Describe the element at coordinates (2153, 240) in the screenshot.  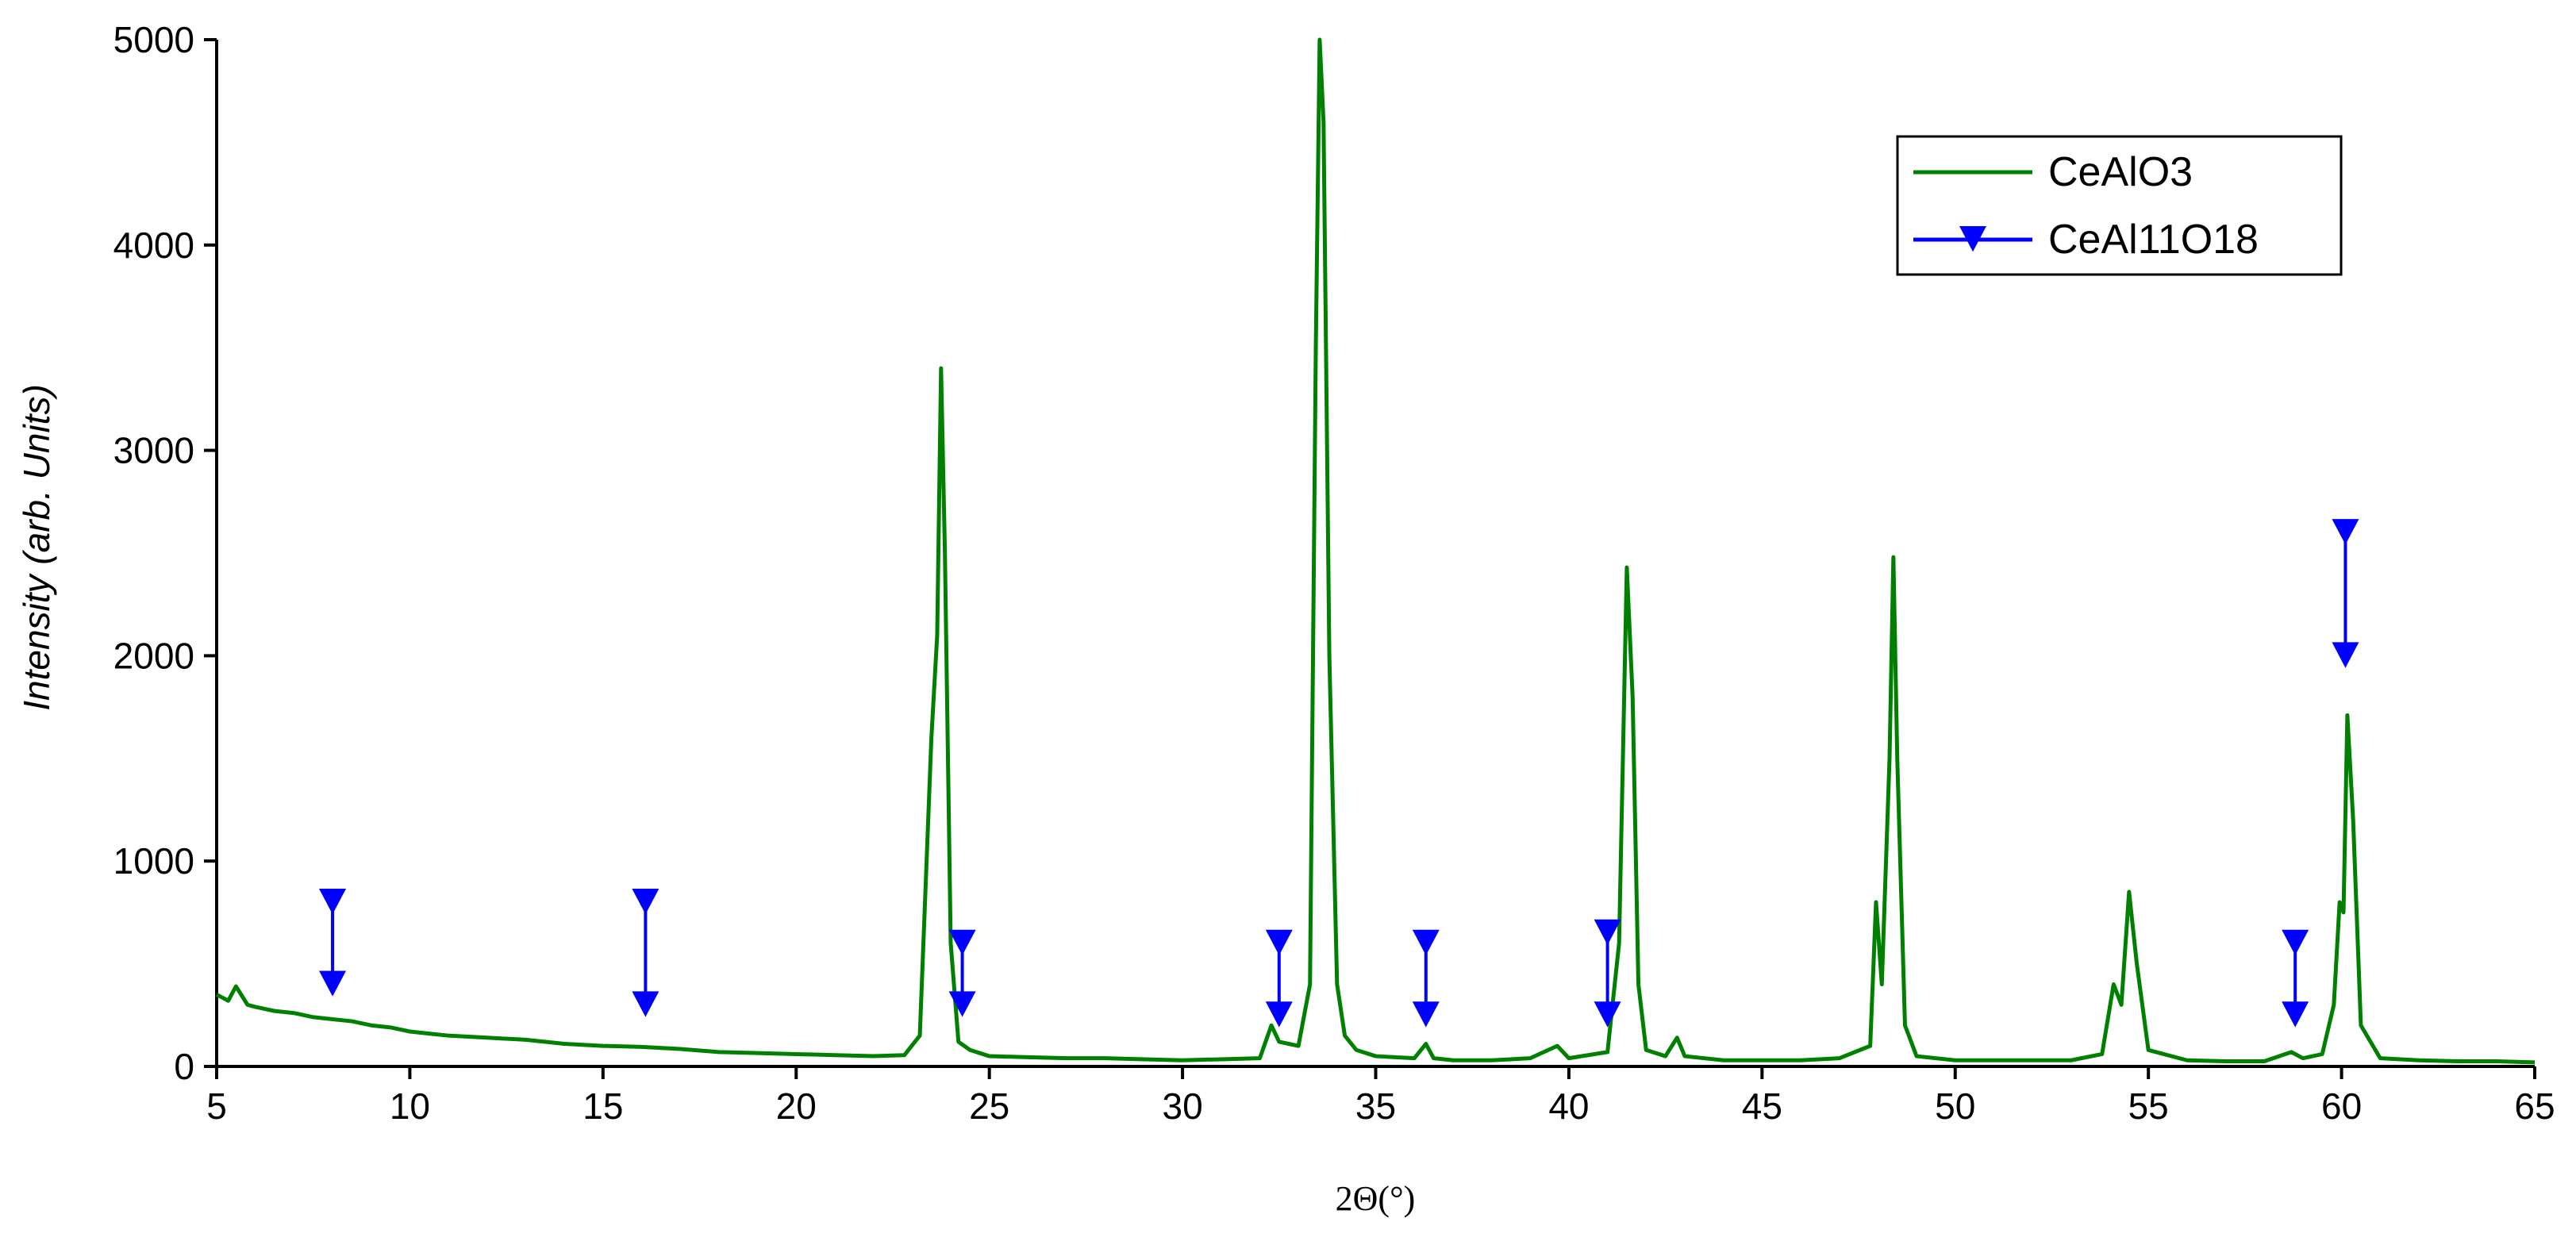
I see `legend-label: CeAl11O18` at that location.